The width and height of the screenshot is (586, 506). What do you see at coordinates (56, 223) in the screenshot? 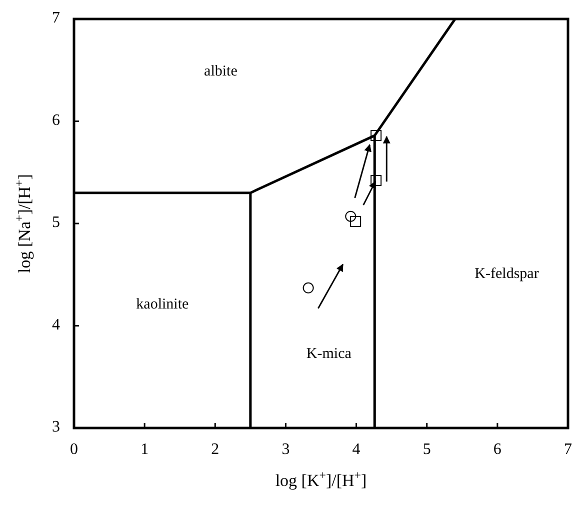
I see `y-tick-label: 5` at bounding box center [56, 223].